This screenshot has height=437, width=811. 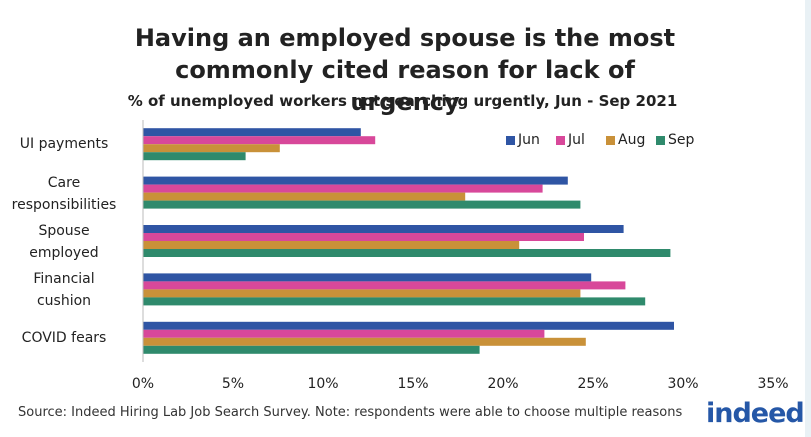 What do you see at coordinates (143, 384) in the screenshot?
I see `x-tick-label: 0%` at bounding box center [143, 384].